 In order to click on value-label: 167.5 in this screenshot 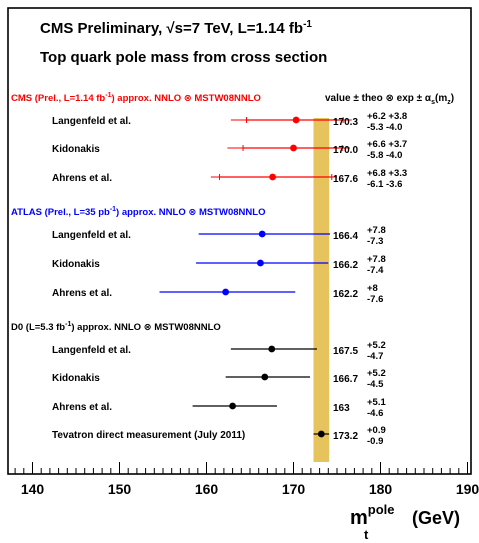, I will do `click(345, 351)`.